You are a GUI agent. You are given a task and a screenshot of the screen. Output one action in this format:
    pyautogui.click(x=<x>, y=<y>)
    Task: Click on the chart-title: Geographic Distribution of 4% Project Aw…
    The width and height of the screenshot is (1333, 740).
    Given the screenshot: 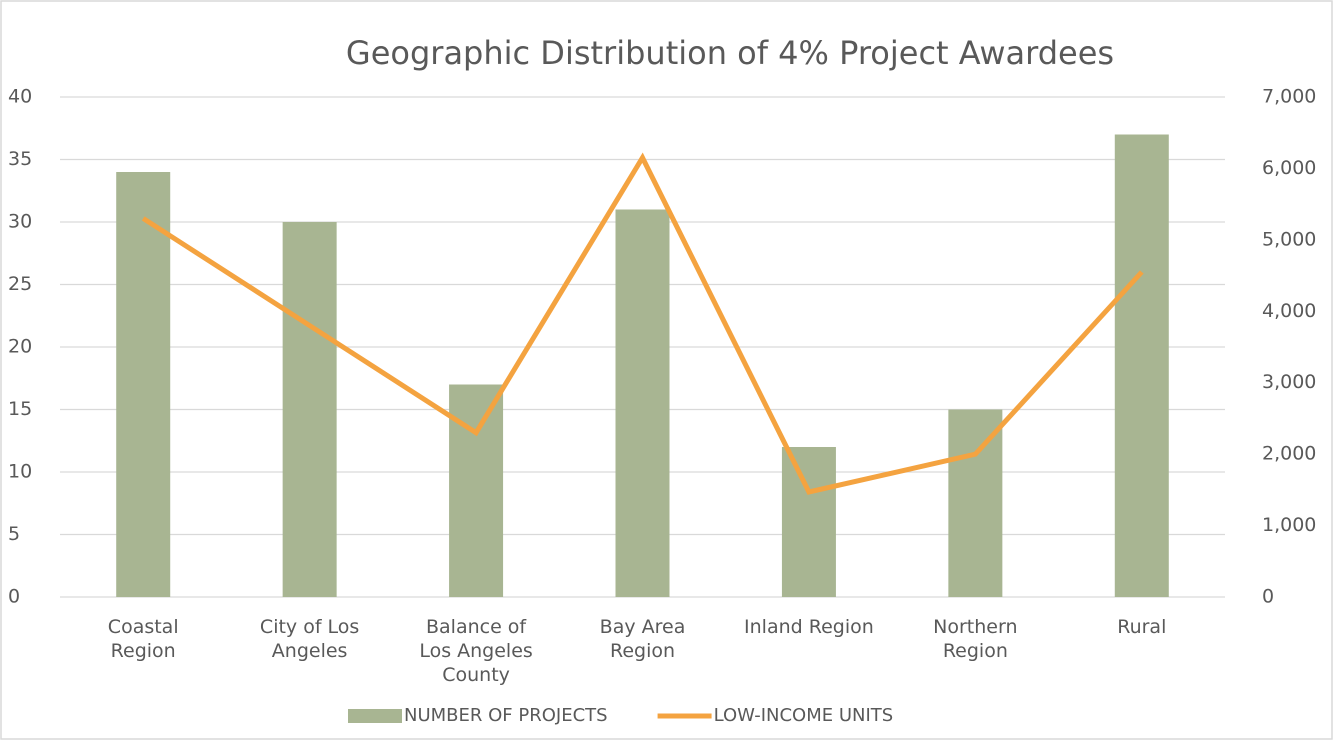 What is the action you would take?
    pyautogui.click(x=730, y=53)
    